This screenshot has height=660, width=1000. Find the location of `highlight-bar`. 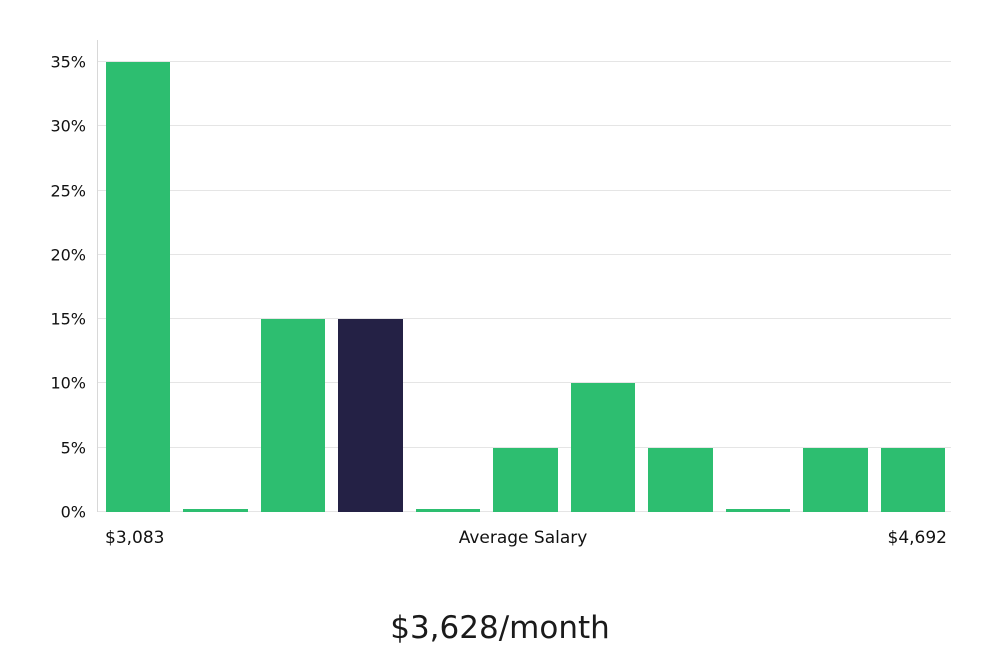

highlight-bar is located at coordinates (370, 415).